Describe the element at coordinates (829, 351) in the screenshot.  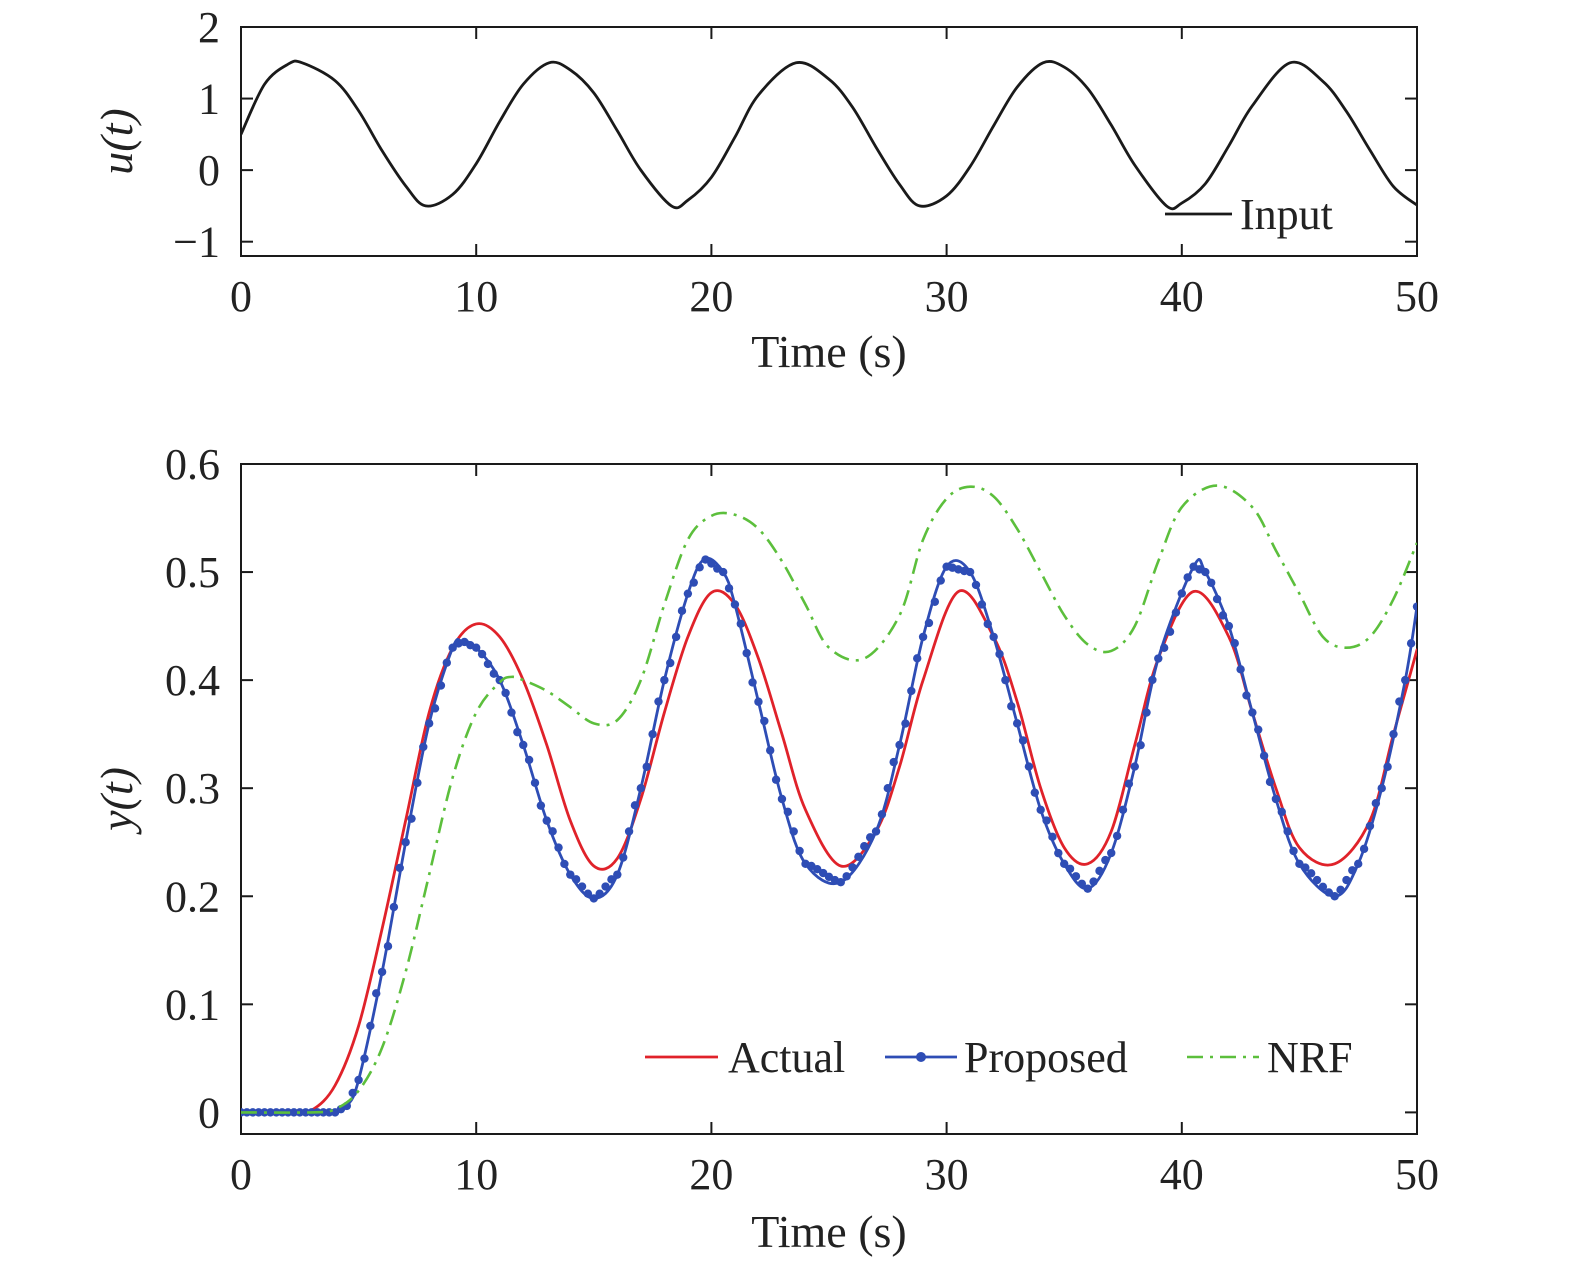
I see `x-axis-title: Time (s)` at that location.